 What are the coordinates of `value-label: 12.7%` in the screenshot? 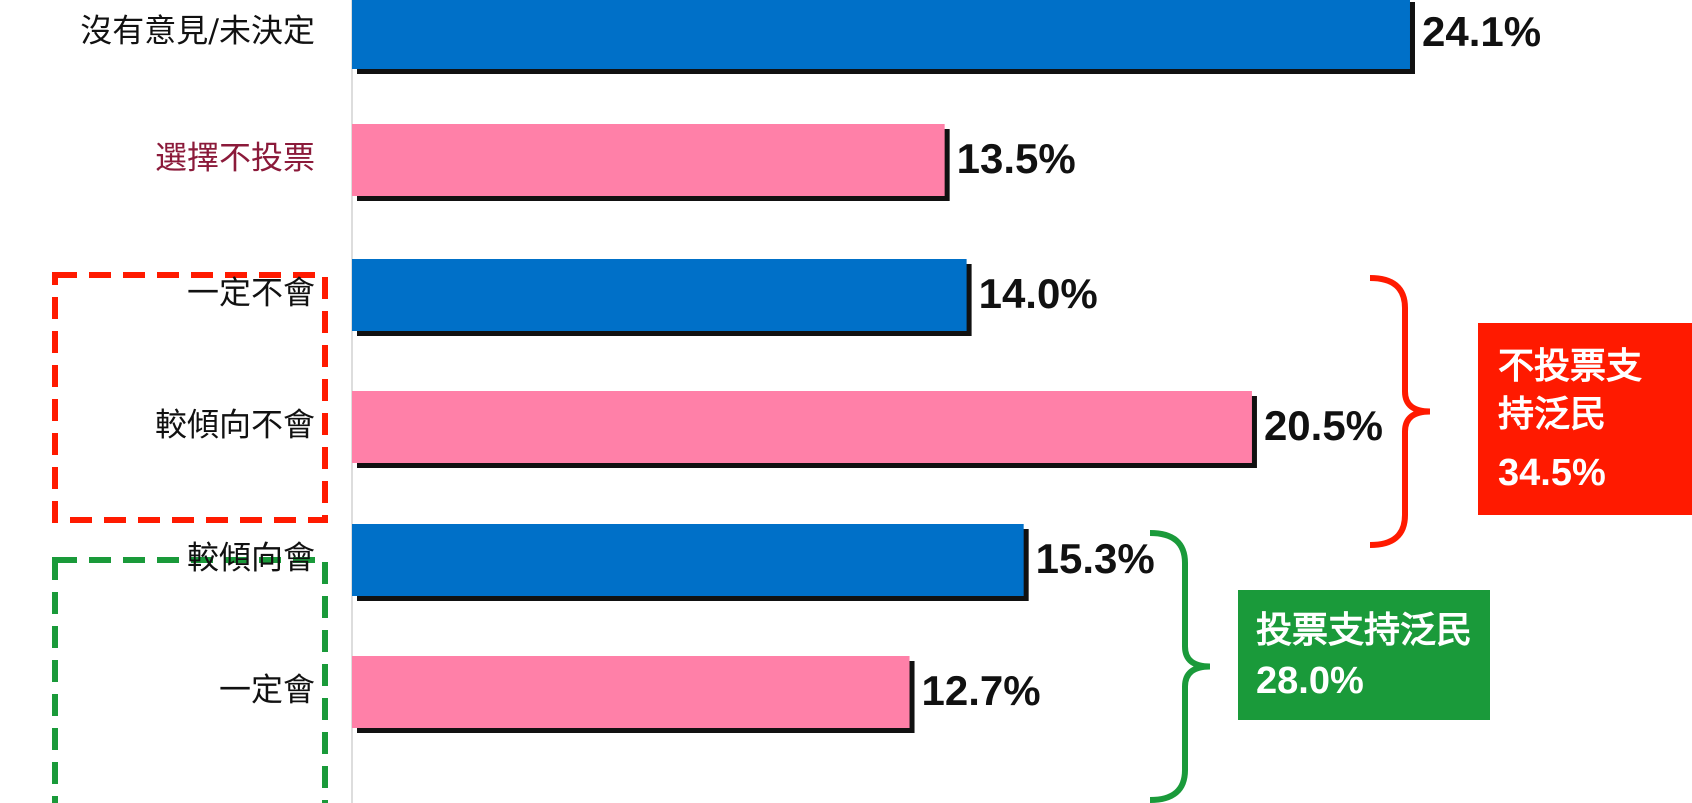 It's located at (981, 690).